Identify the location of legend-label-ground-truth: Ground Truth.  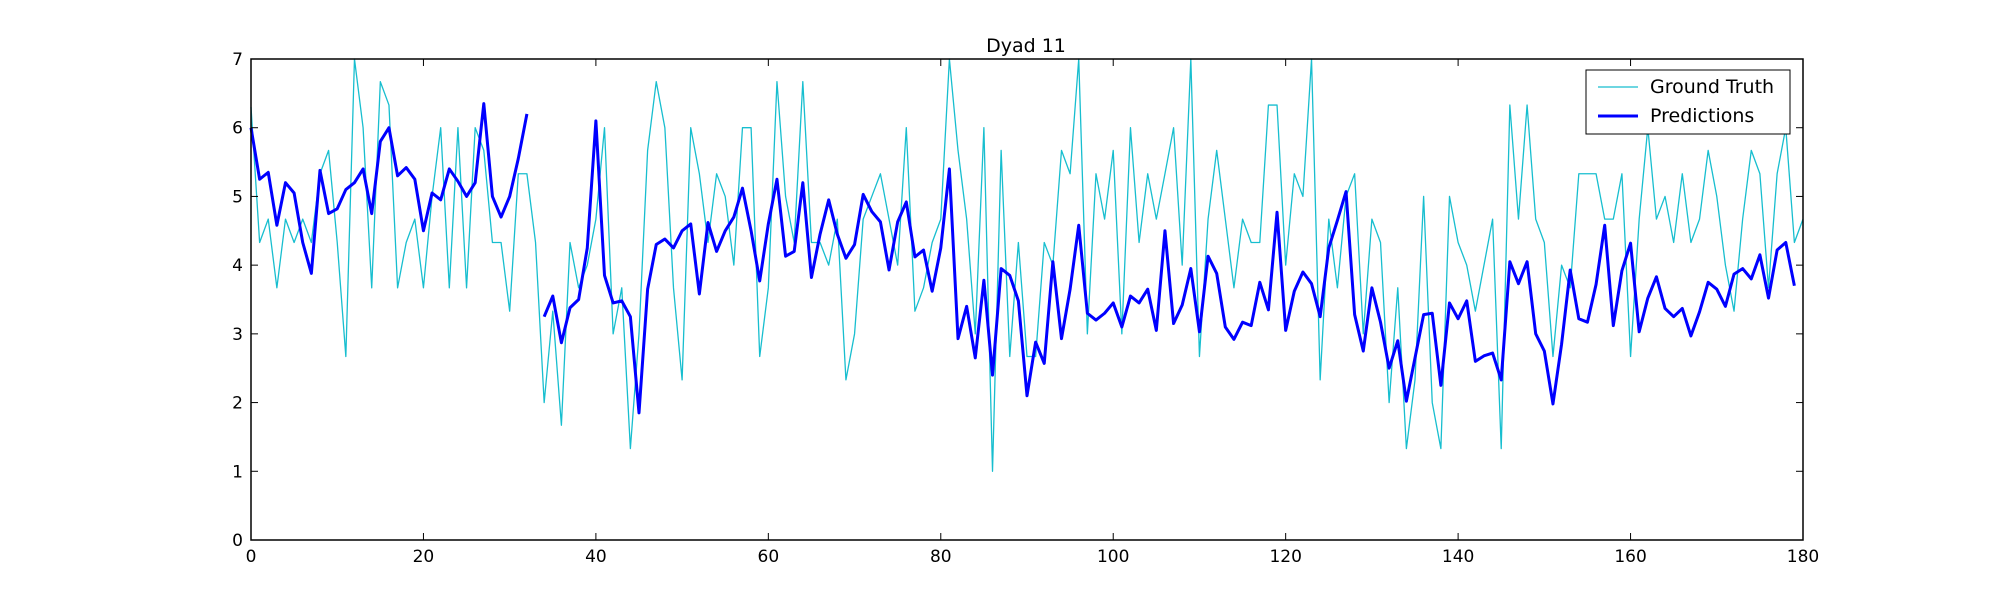
(1712, 87).